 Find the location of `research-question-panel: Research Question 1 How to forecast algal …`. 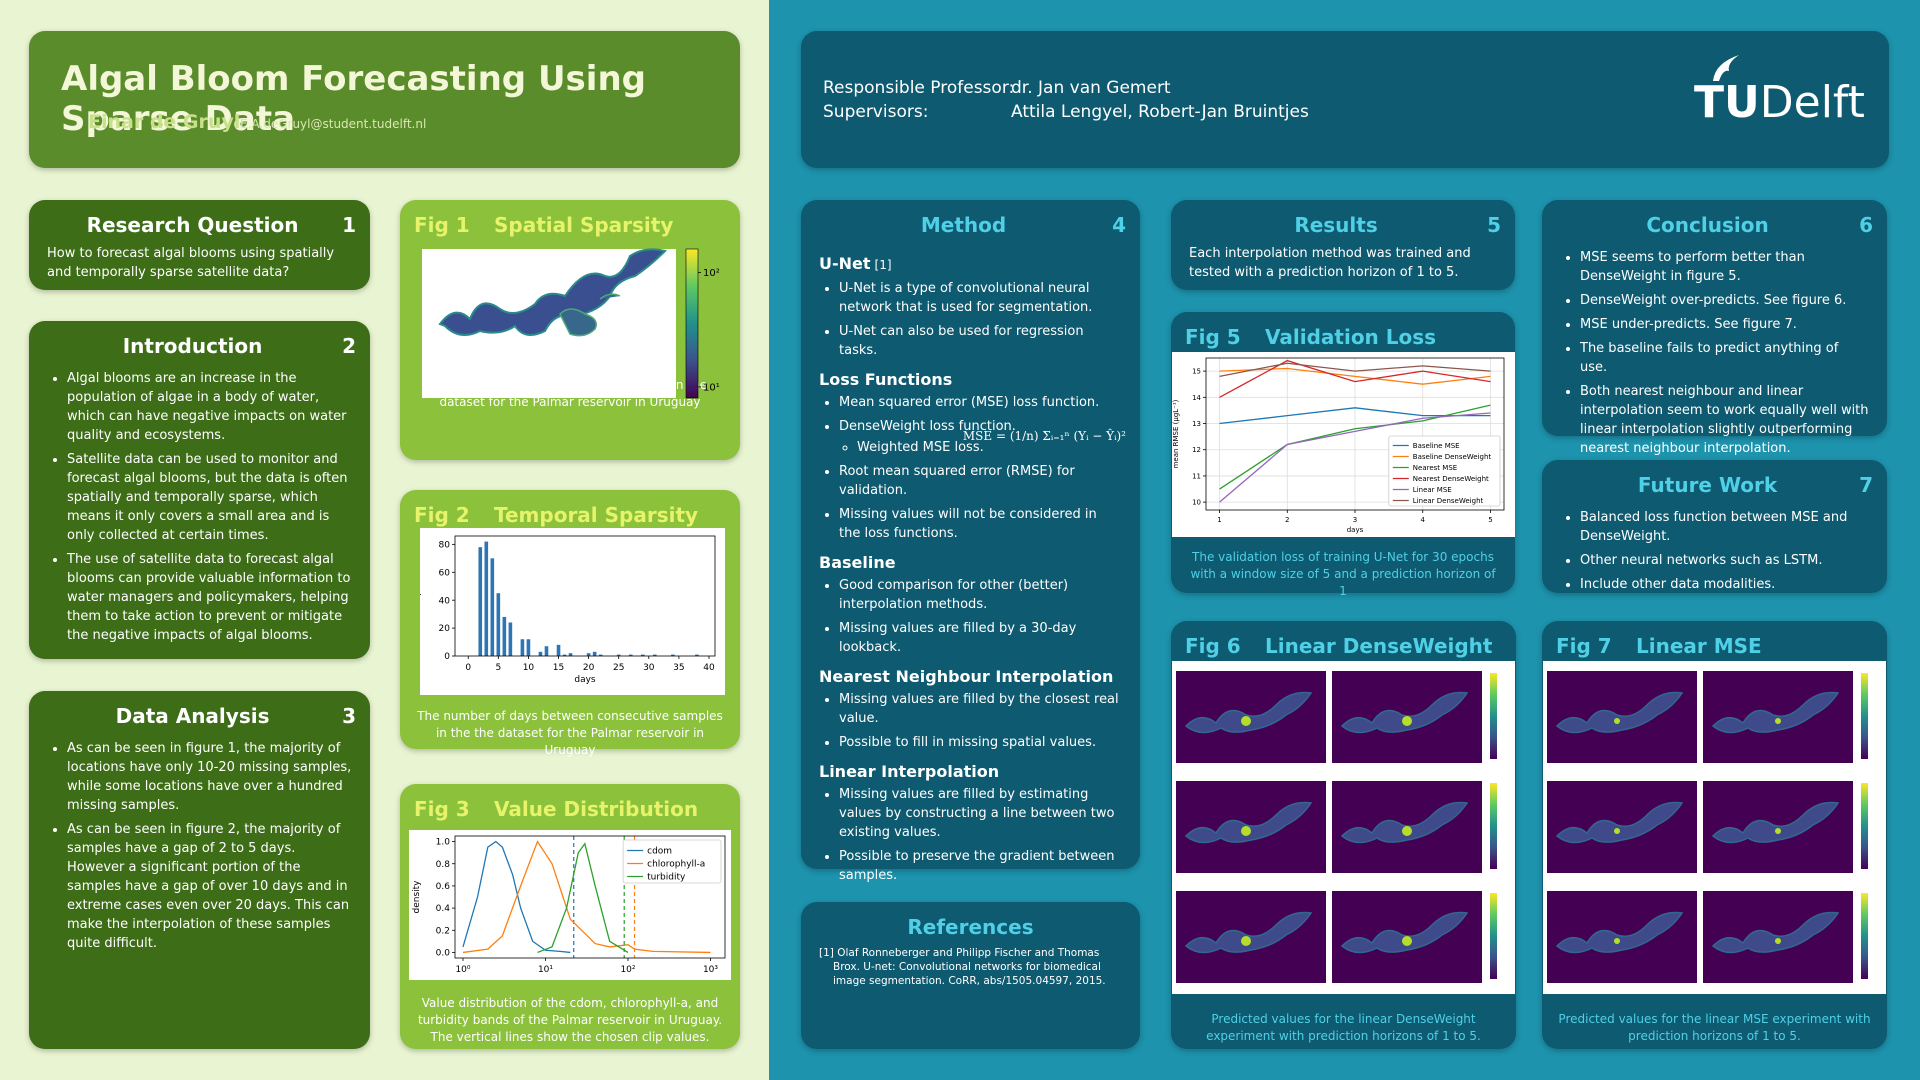

research-question-panel: Research Question 1 How to forecast algal … is located at coordinates (199, 245).